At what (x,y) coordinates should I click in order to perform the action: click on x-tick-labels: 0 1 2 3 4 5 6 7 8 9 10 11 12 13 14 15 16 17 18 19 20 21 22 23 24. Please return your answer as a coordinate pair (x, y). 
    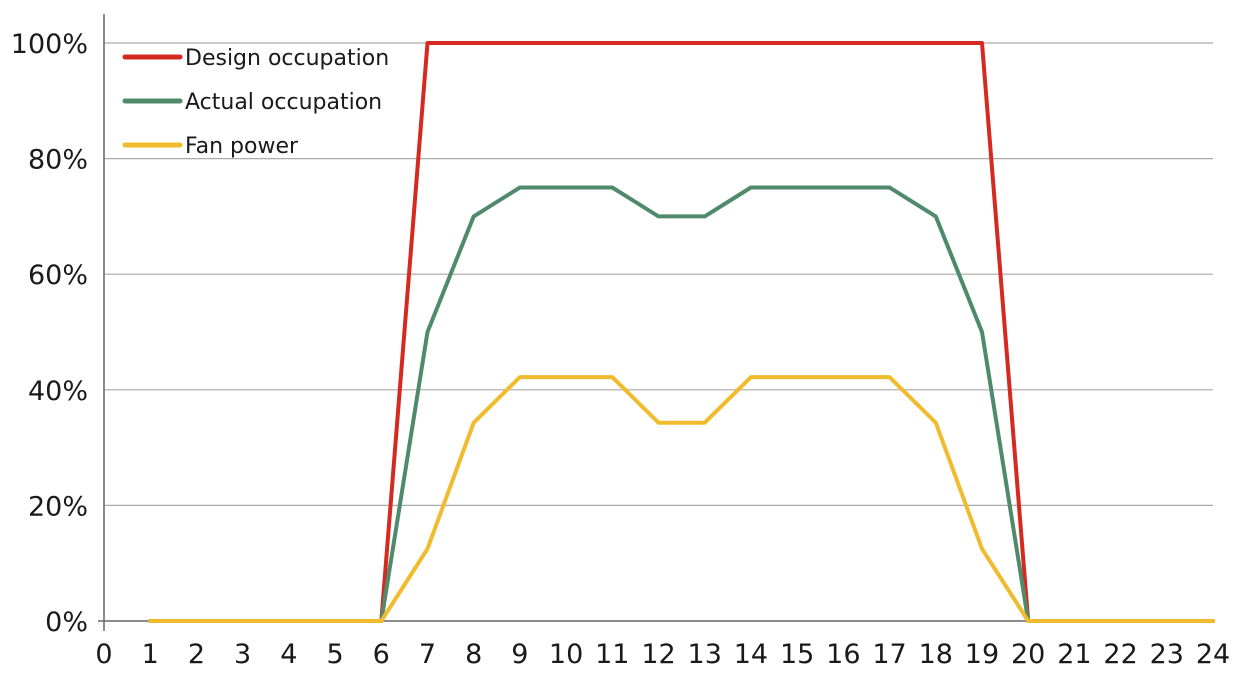
    Looking at the image, I should click on (662, 654).